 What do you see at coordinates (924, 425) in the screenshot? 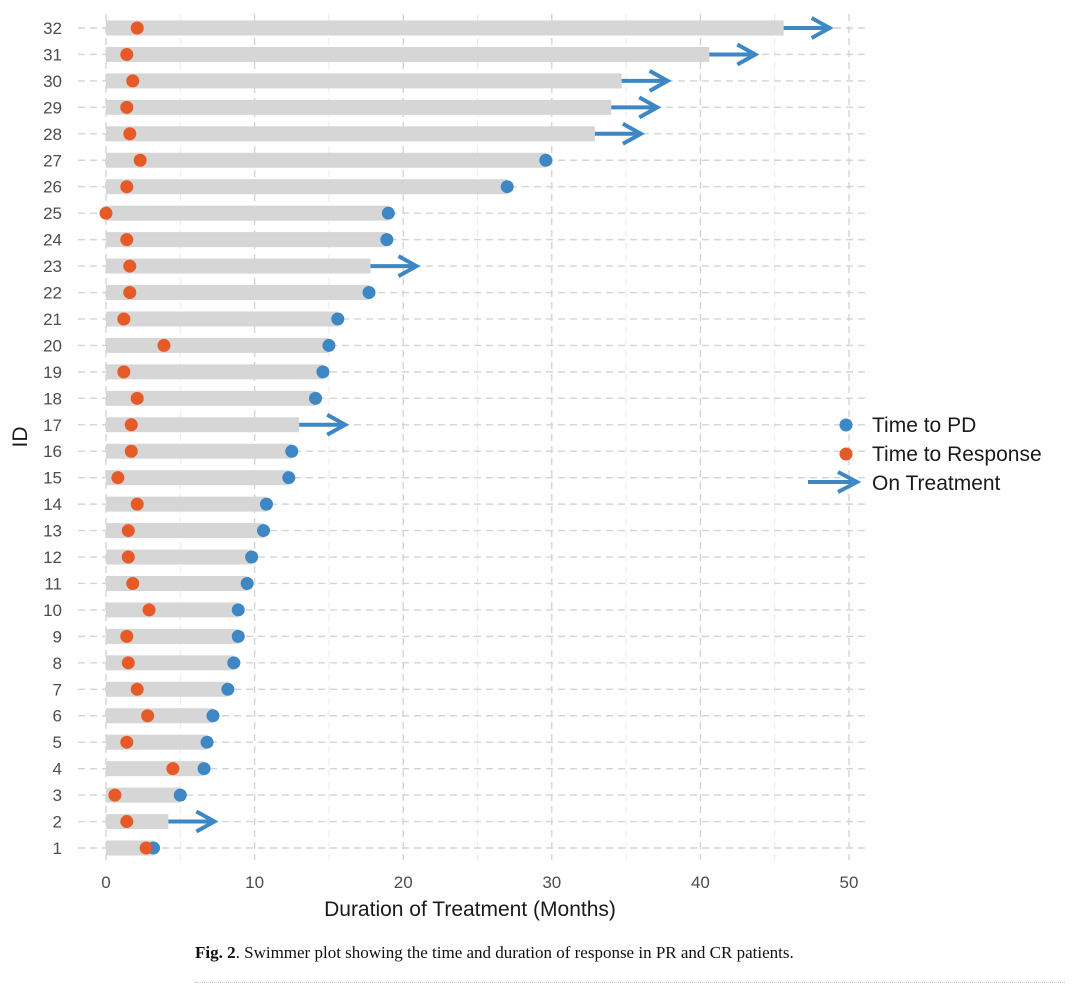
I see `legend-pd-label: Time to PD` at bounding box center [924, 425].